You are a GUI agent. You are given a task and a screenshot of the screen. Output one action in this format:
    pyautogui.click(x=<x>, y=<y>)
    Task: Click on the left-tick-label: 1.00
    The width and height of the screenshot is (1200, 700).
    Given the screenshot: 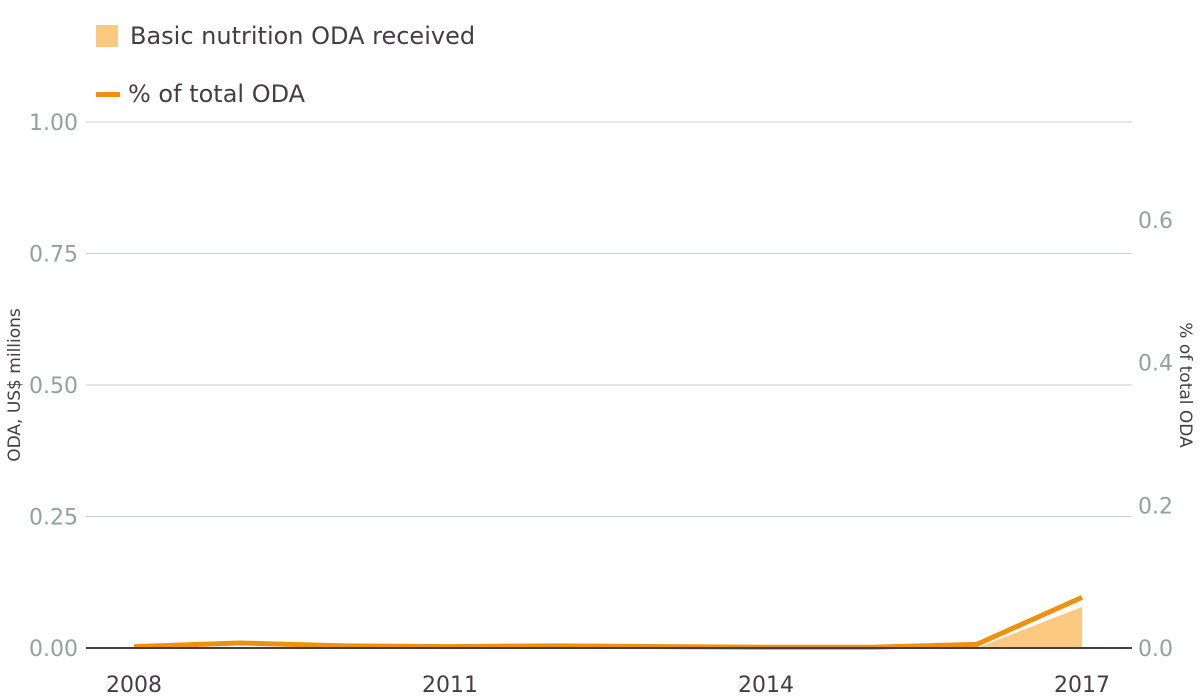 What is the action you would take?
    pyautogui.click(x=53, y=123)
    